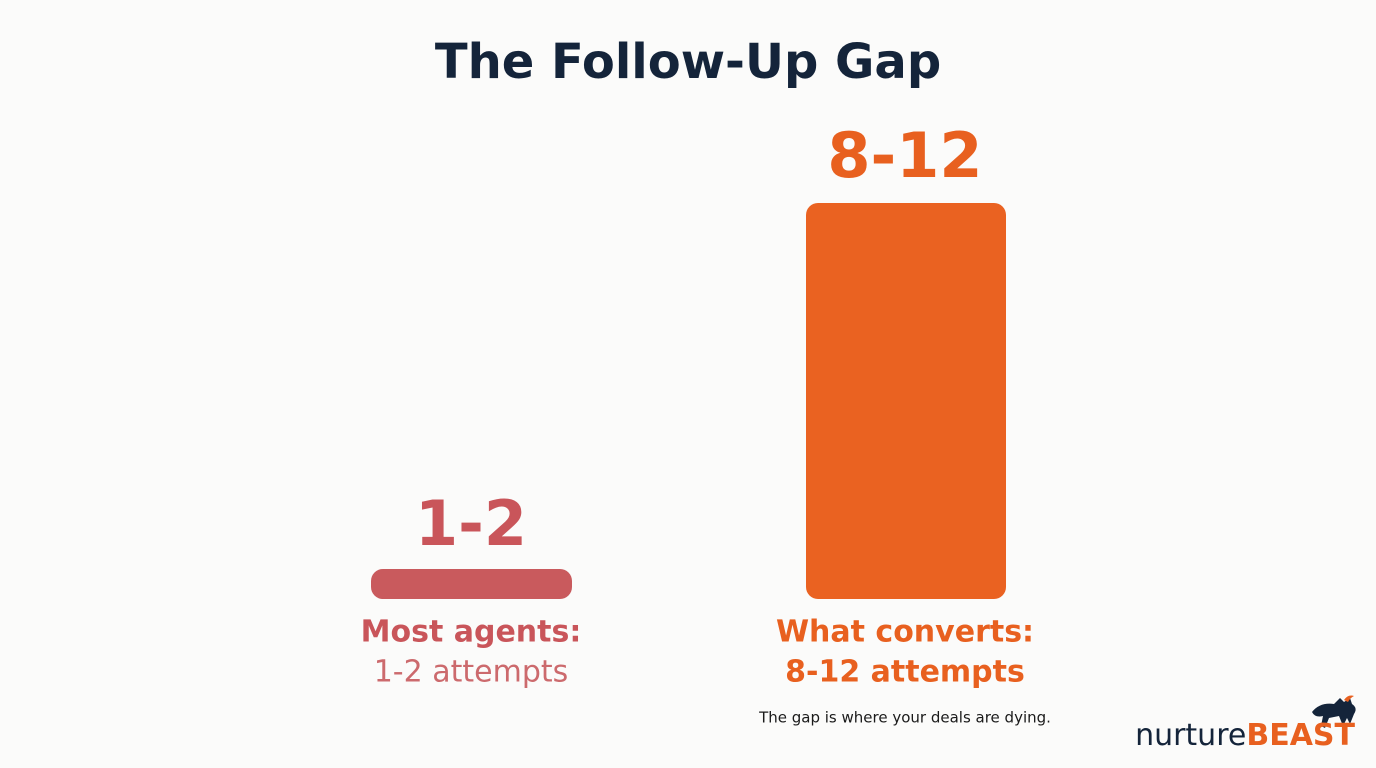 This screenshot has height=768, width=1376. What do you see at coordinates (905, 632) in the screenshot?
I see `column-label: What converts:` at bounding box center [905, 632].